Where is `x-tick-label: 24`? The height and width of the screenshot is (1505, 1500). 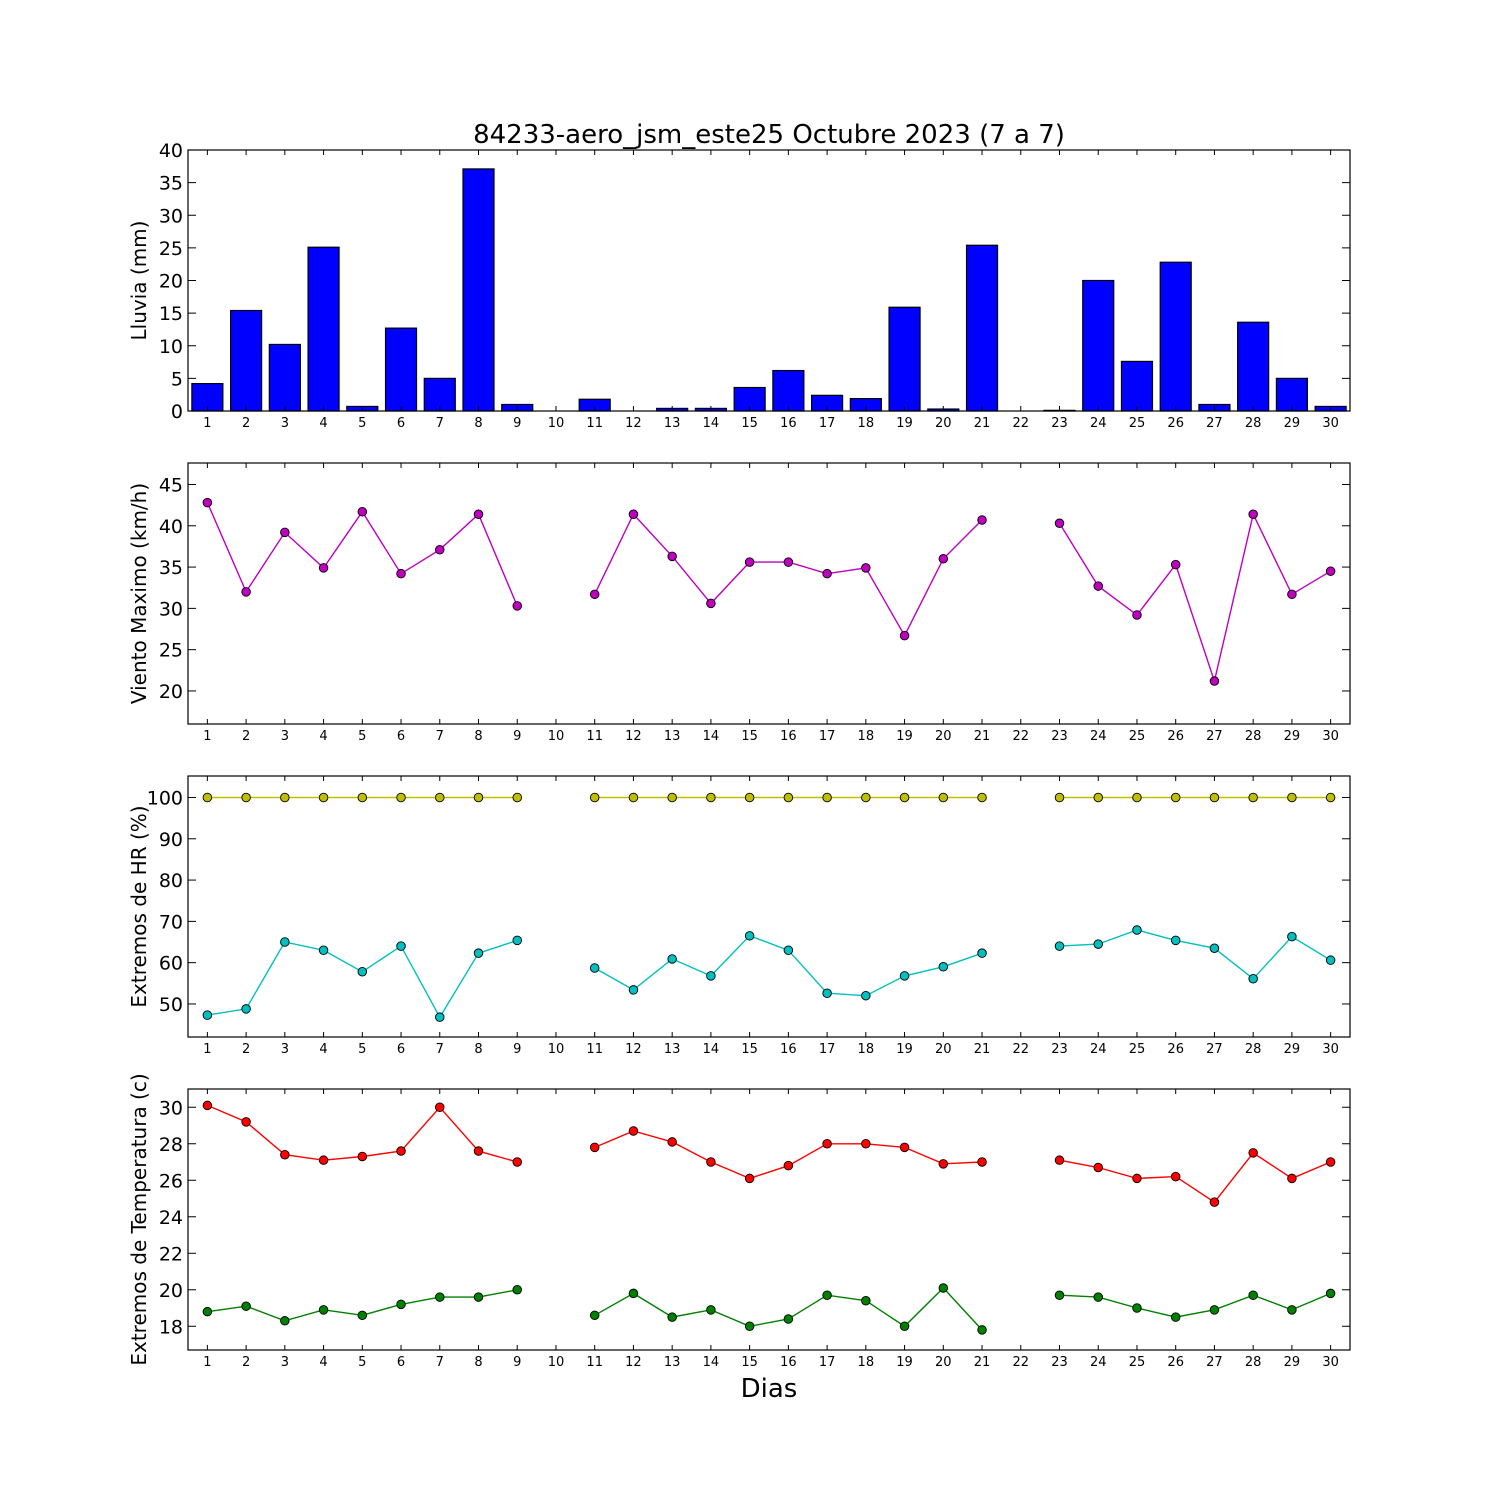
x-tick-label: 24 is located at coordinates (1098, 736).